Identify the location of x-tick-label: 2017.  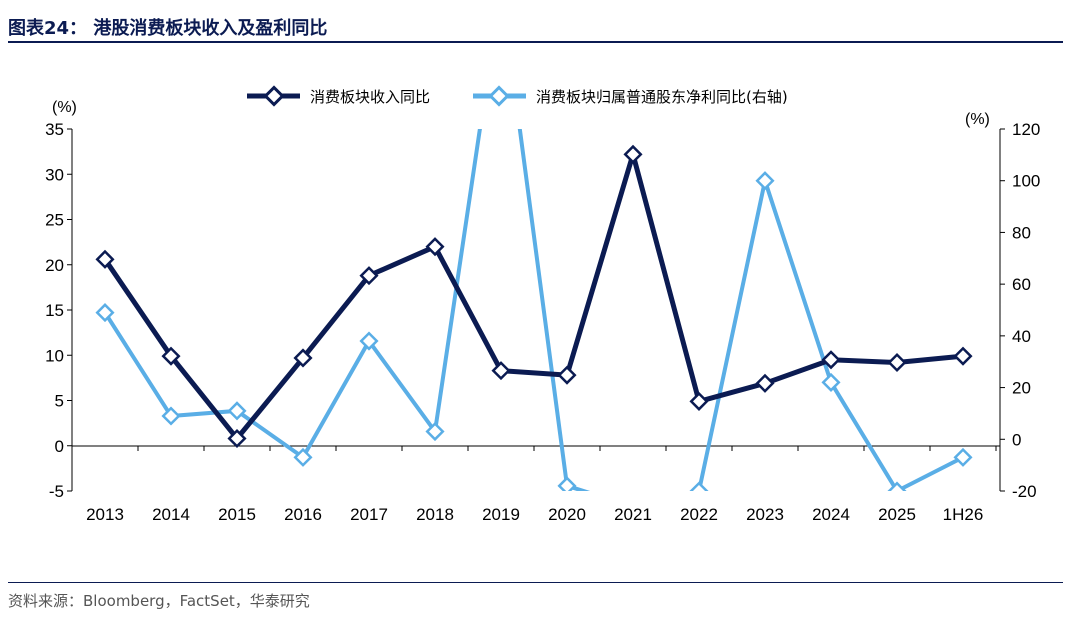
(369, 514).